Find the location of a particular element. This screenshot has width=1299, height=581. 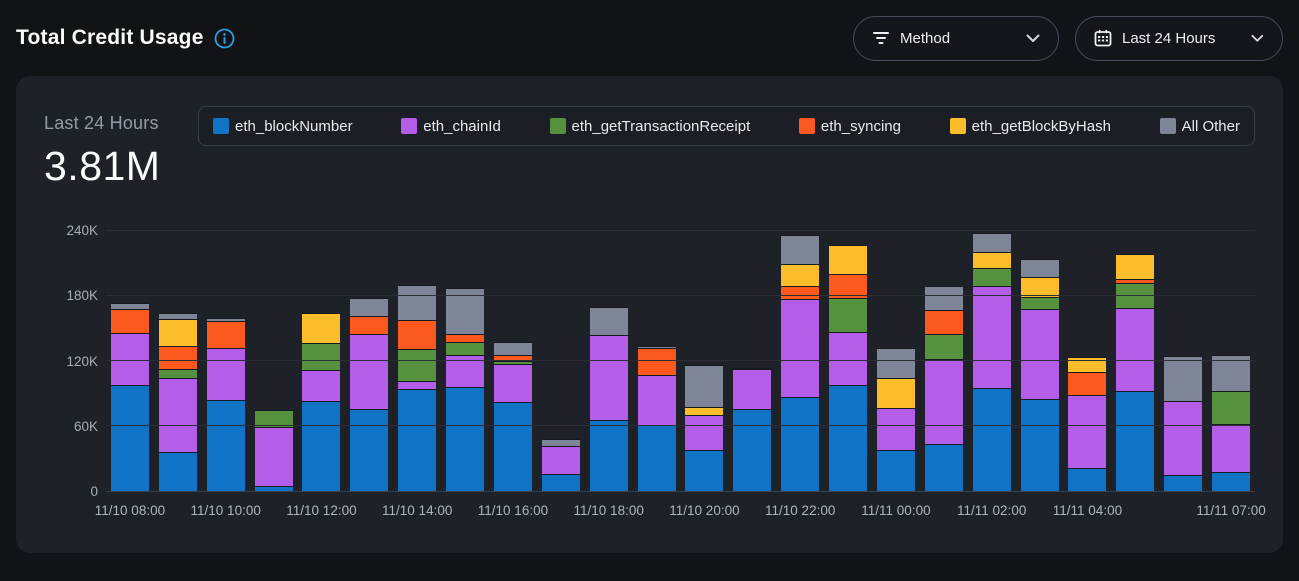

info-icon is located at coordinates (224, 38).